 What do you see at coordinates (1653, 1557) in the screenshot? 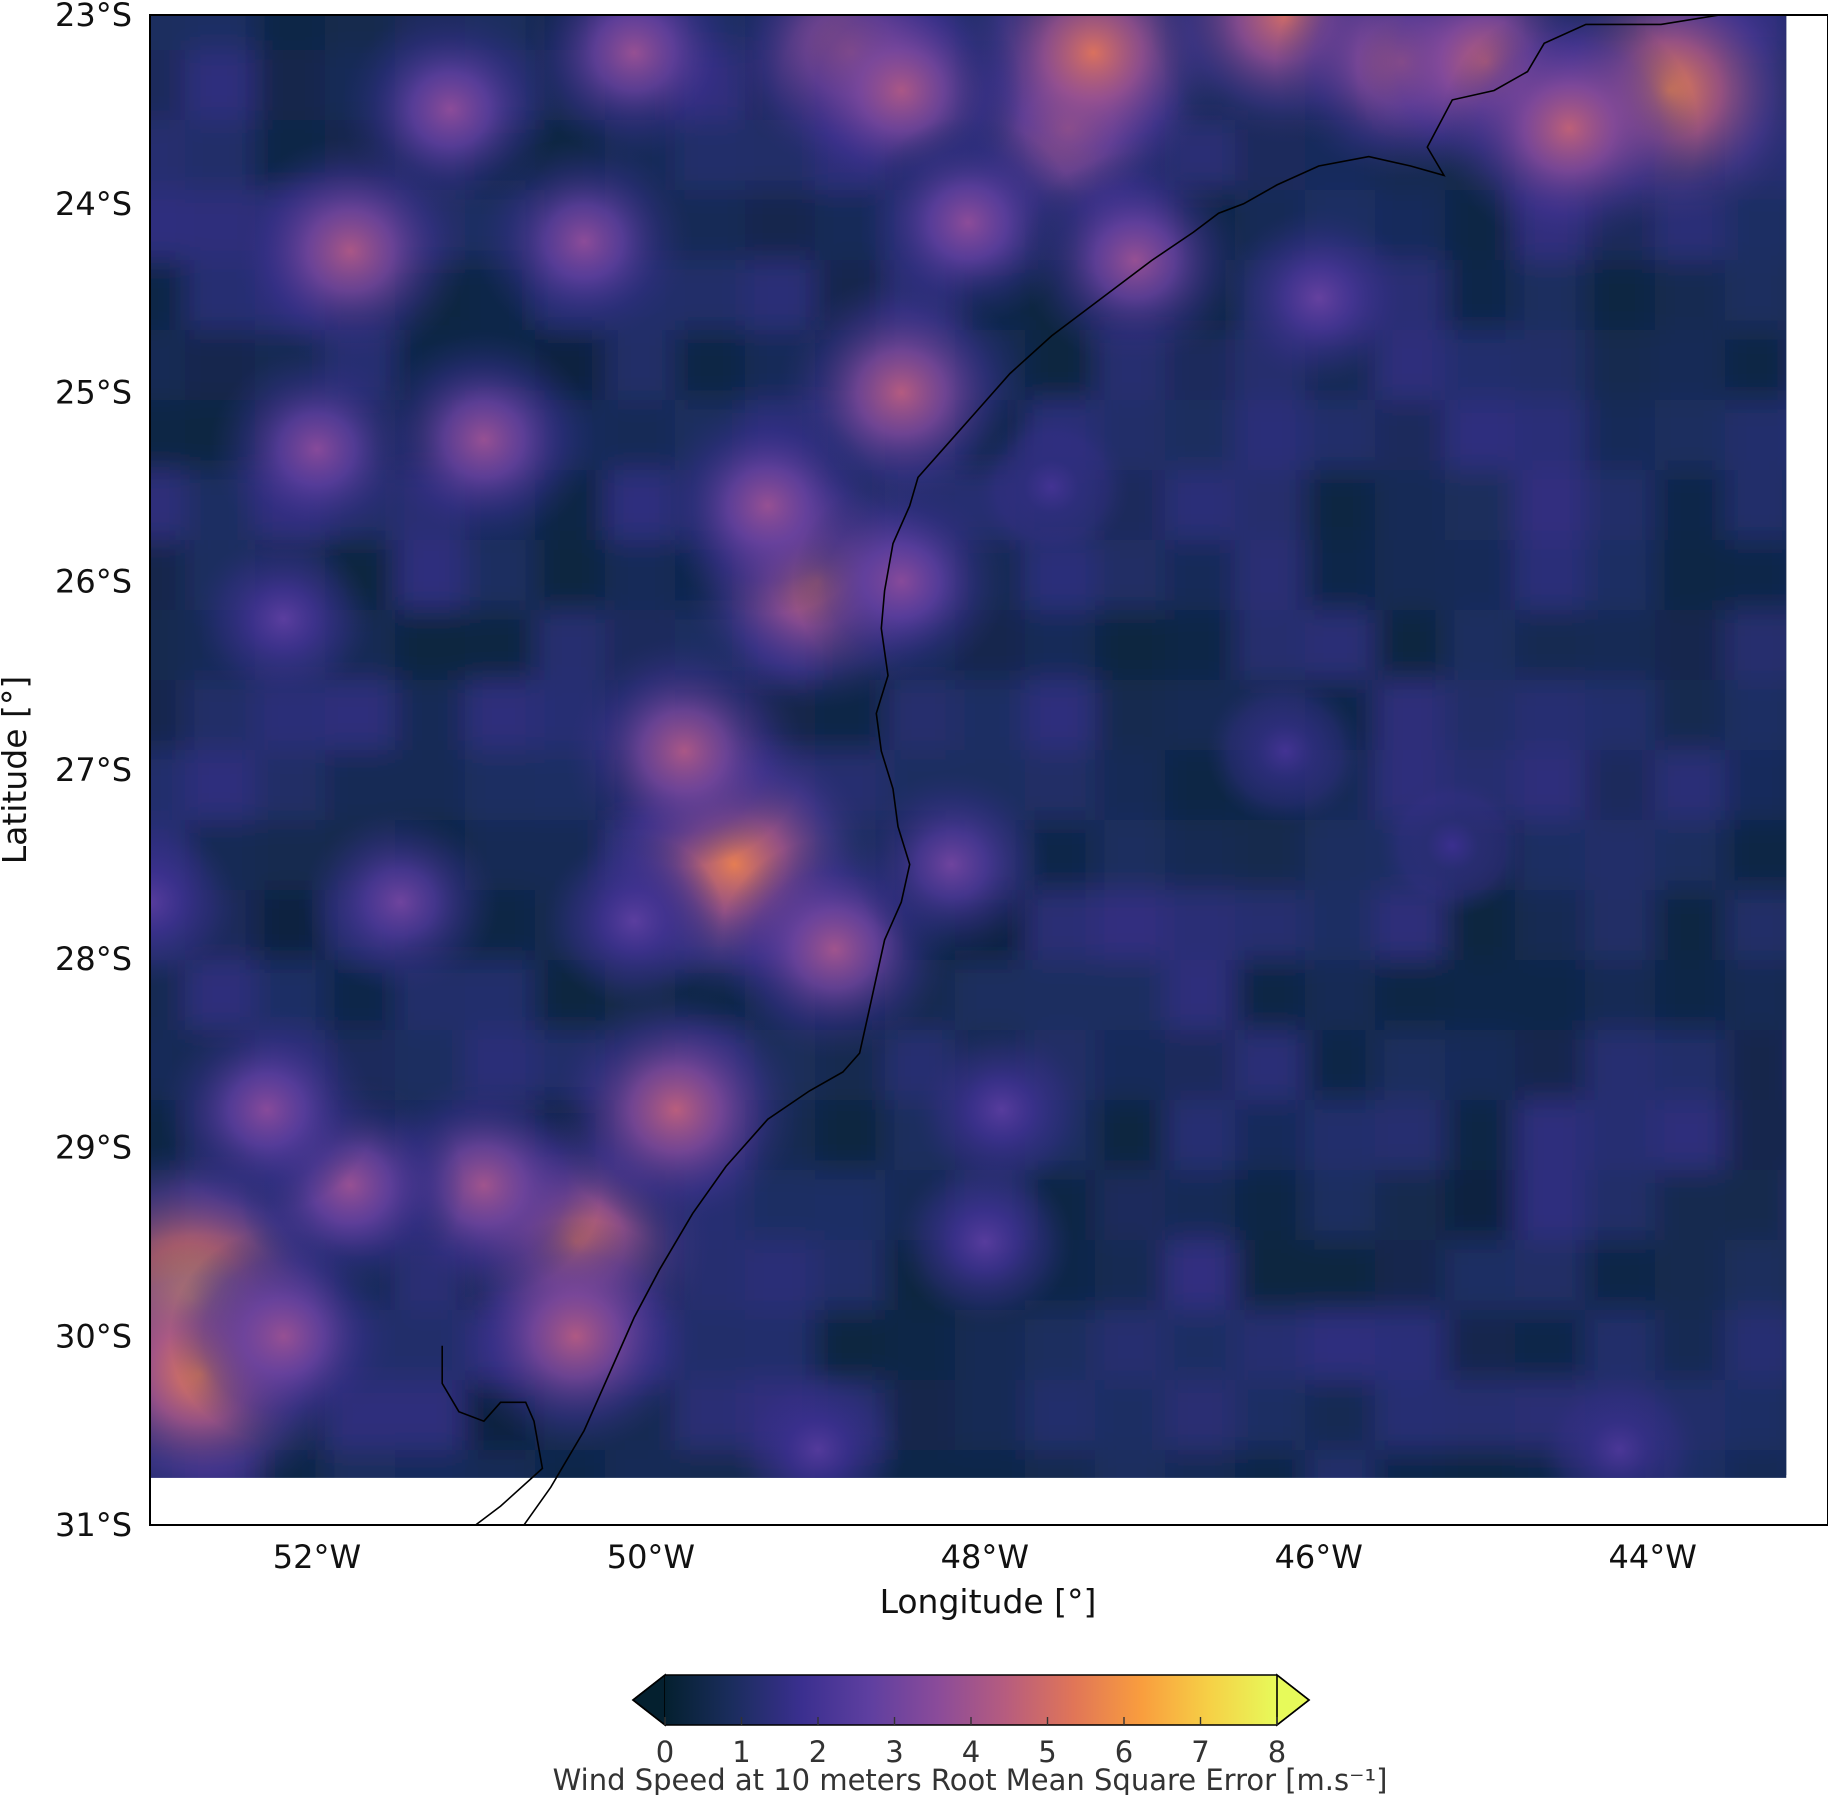
I see `longitude-tick-label: 44°W` at bounding box center [1653, 1557].